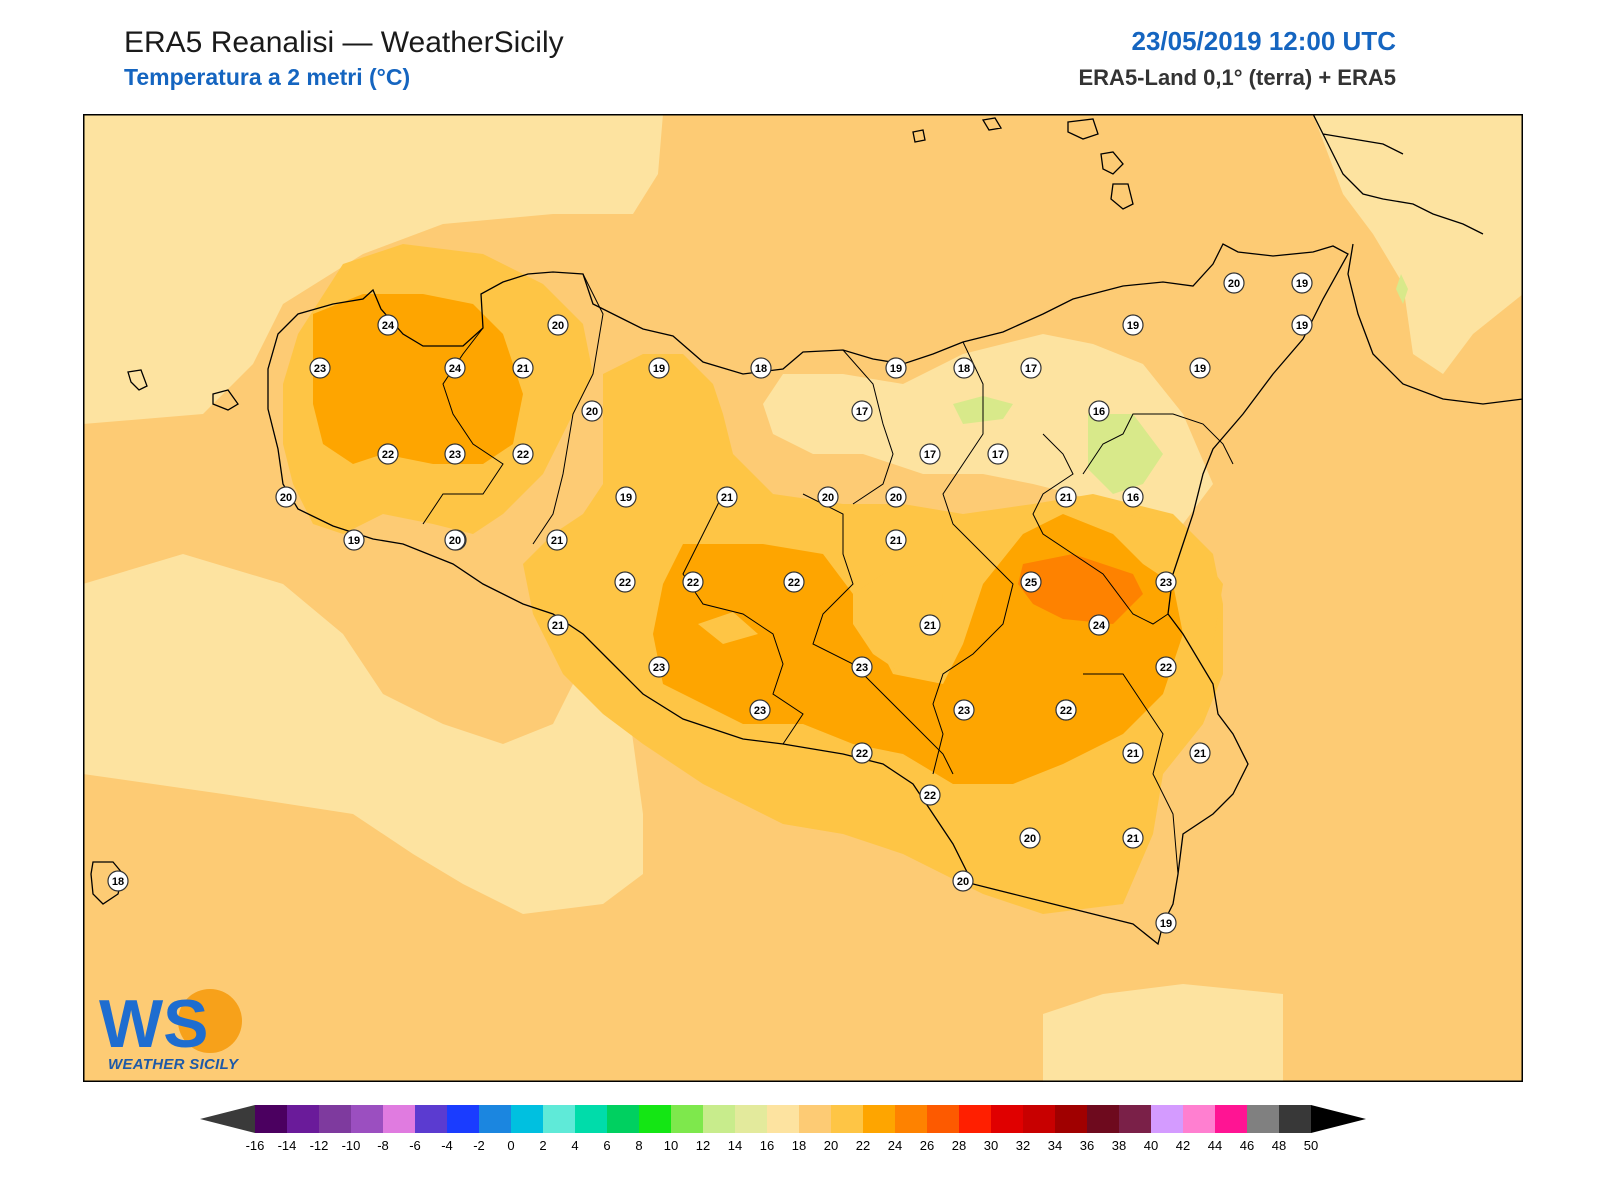 Image resolution: width=1600 pixels, height=1200 pixels. What do you see at coordinates (964, 711) in the screenshot?
I see `station-value: 23` at bounding box center [964, 711].